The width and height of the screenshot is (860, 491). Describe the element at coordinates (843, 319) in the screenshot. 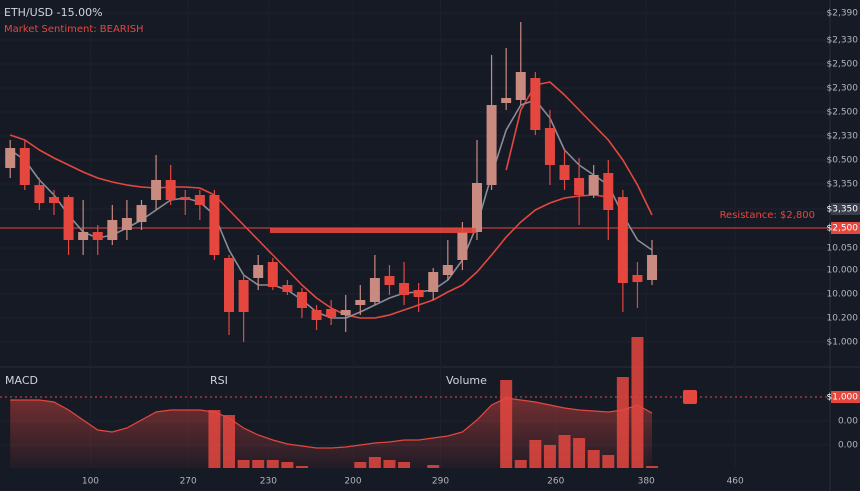

I see `y-tick-label: 10.200` at that location.